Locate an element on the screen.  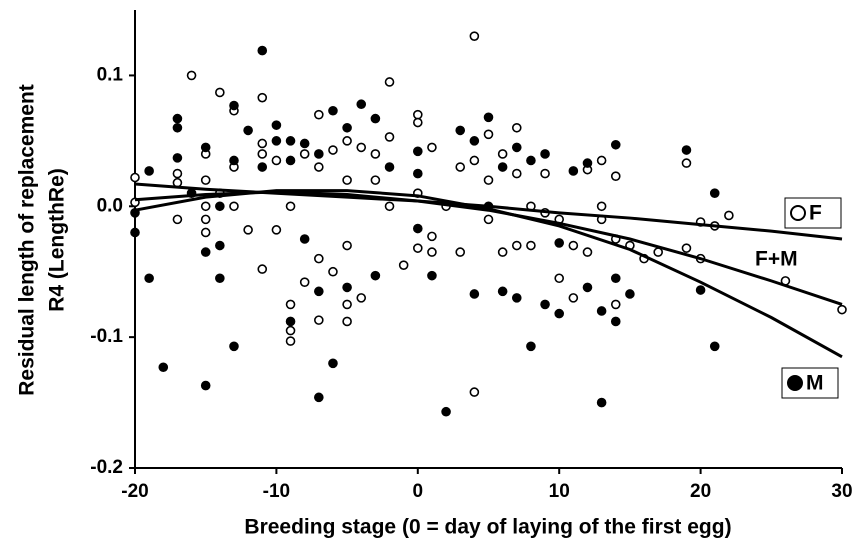
x-tick-label: -10 is located at coordinates (276, 491).